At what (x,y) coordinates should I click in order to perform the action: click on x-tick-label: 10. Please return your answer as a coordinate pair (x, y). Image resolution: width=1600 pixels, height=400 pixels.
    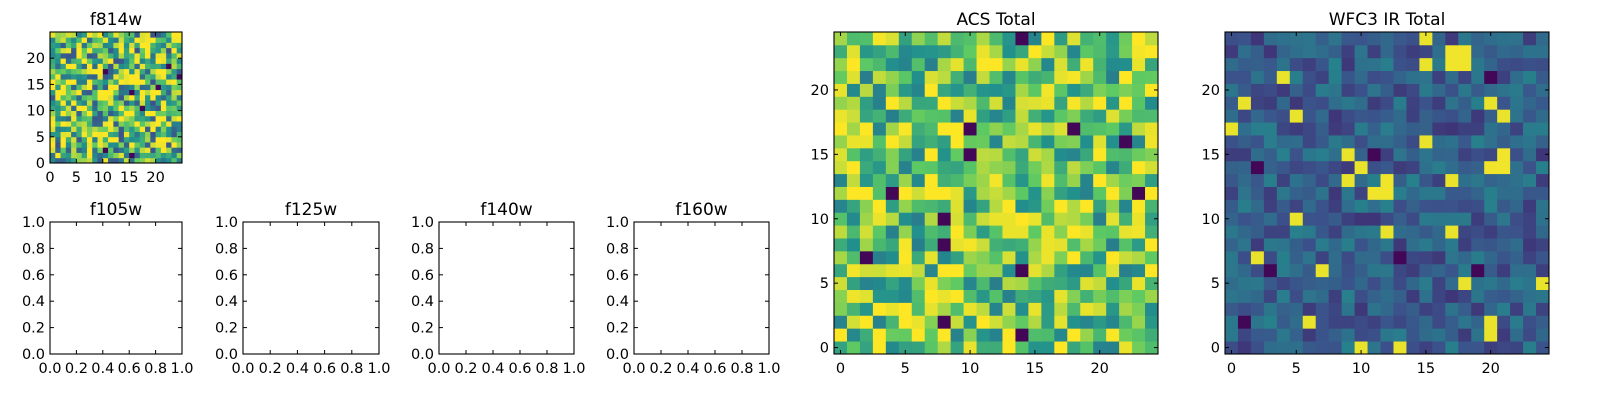
    Looking at the image, I should click on (103, 178).